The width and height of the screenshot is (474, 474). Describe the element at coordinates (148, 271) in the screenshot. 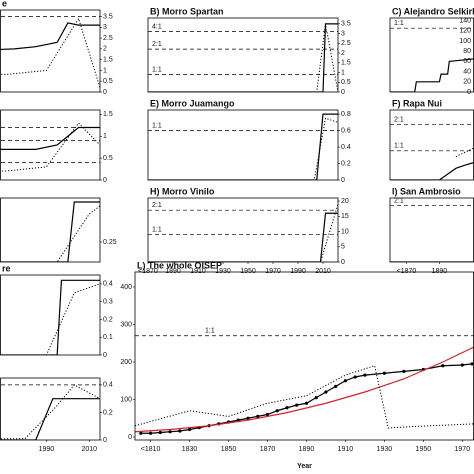

I see `x-tick-label: <1870` at that location.